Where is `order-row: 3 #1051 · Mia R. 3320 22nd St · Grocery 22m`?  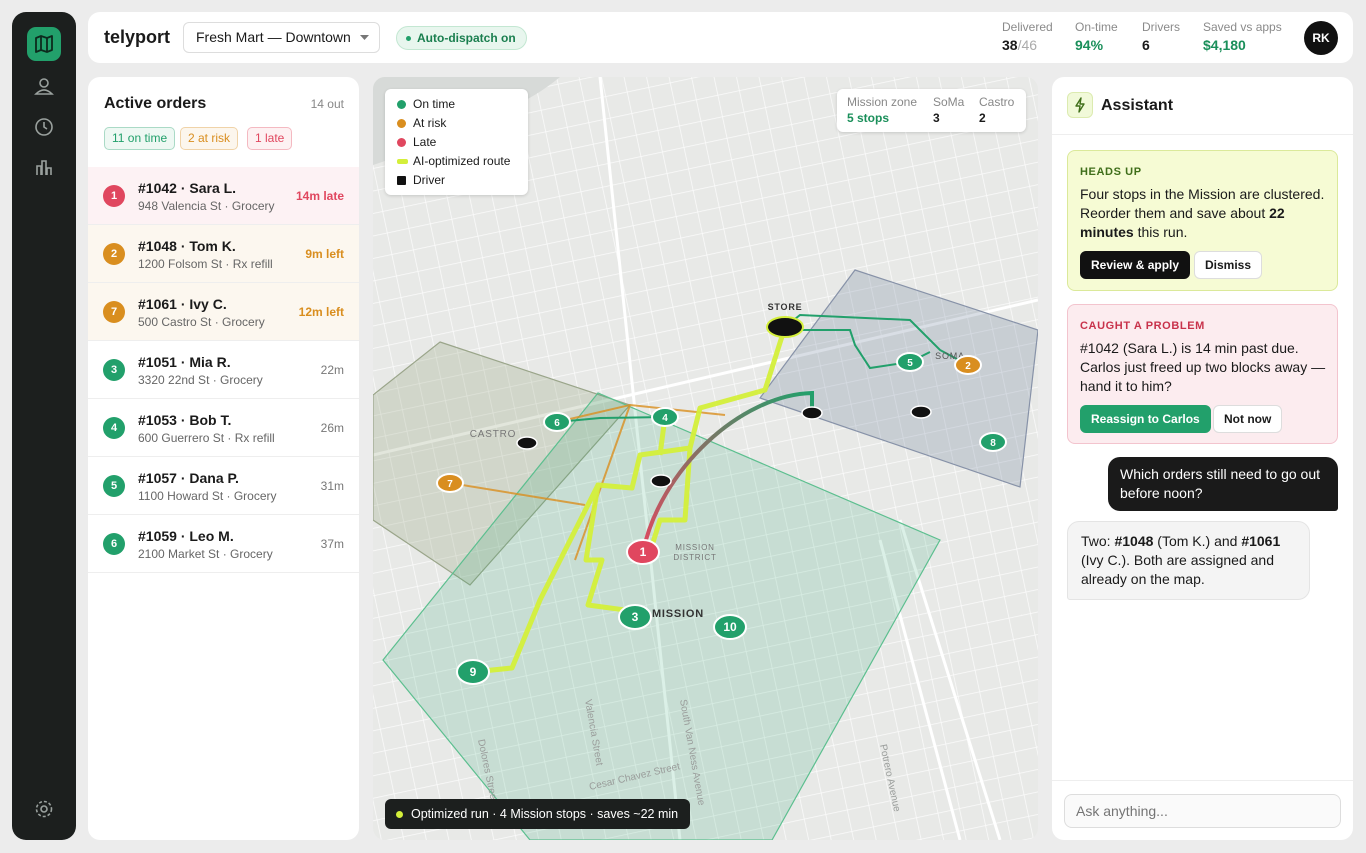
order-row: 3 #1051 · Mia R. 3320 22nd St · Grocery 22m is located at coordinates (223, 370).